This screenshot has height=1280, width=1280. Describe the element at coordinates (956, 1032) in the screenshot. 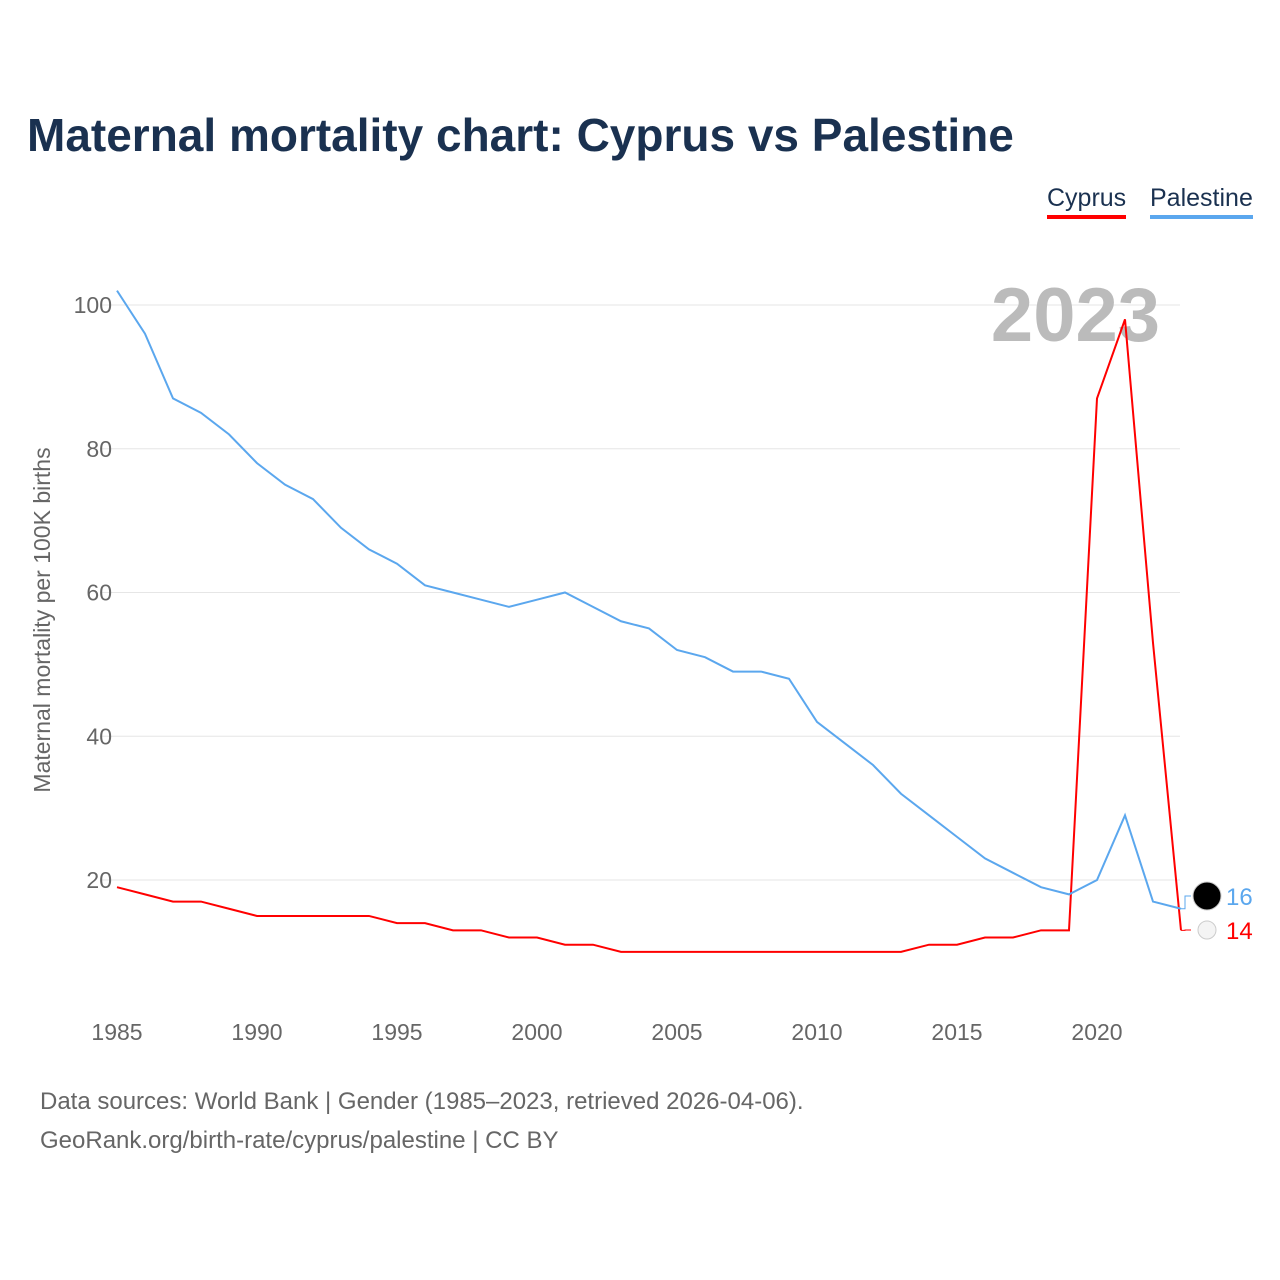

I see `x-tick-label: 2015` at that location.